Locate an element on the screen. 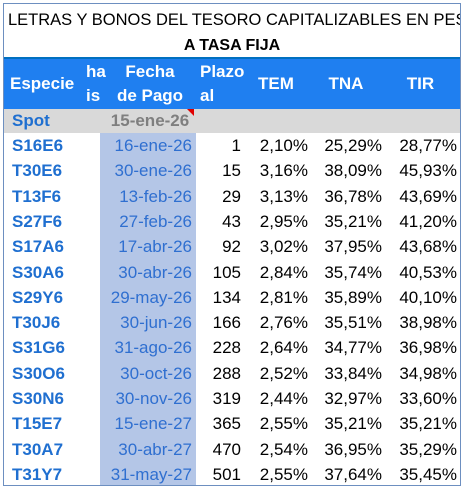 The width and height of the screenshot is (463, 493). cell-tir: 43,69% is located at coordinates (428, 196).